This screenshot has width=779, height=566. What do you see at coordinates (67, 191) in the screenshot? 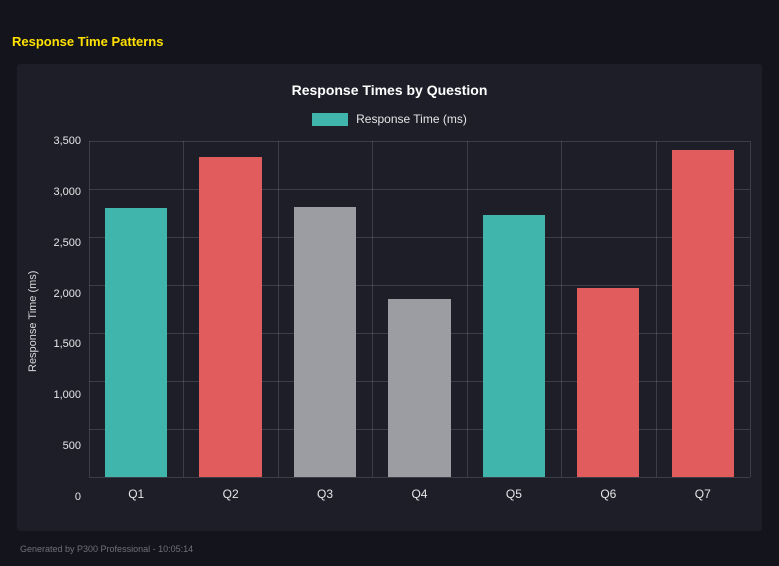
I see `y-tick-label: 3,000` at bounding box center [67, 191].